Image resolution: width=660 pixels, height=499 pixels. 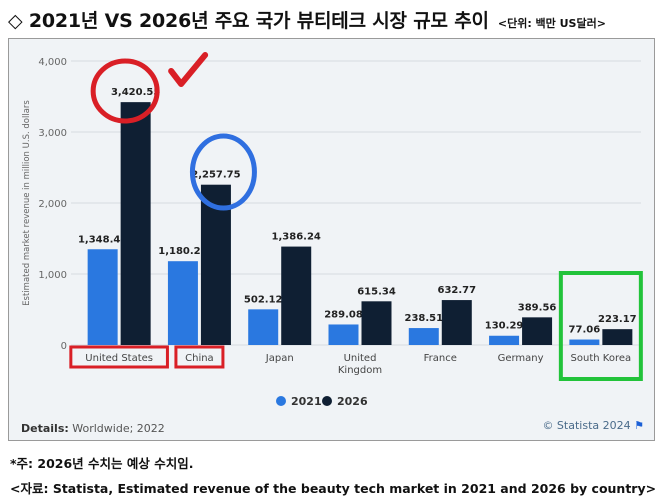 What do you see at coordinates (102, 239) in the screenshot?
I see `data-label: 1,348.44` at bounding box center [102, 239].